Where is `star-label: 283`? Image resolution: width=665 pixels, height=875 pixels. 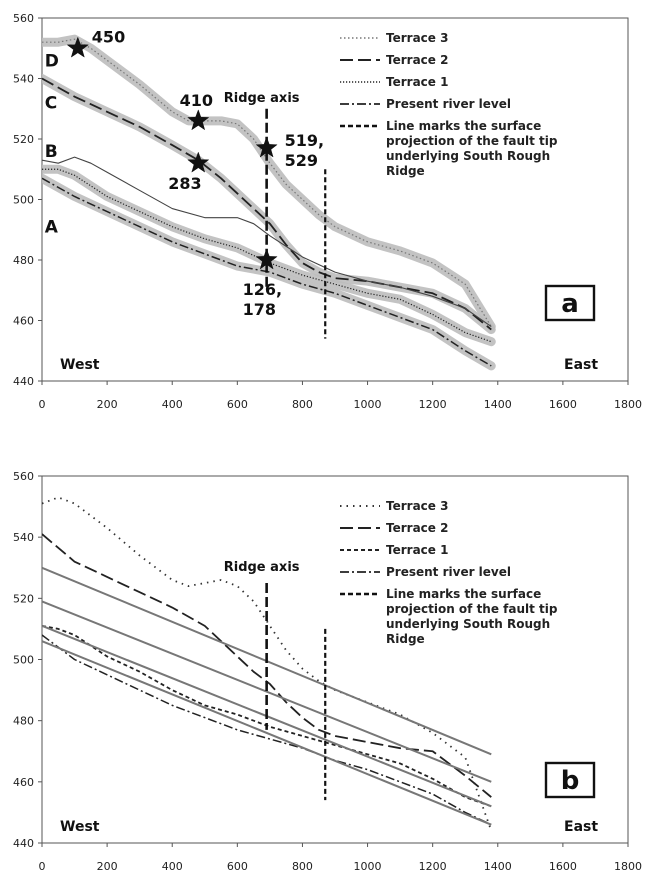
star-label: 283 is located at coordinates (184, 183).